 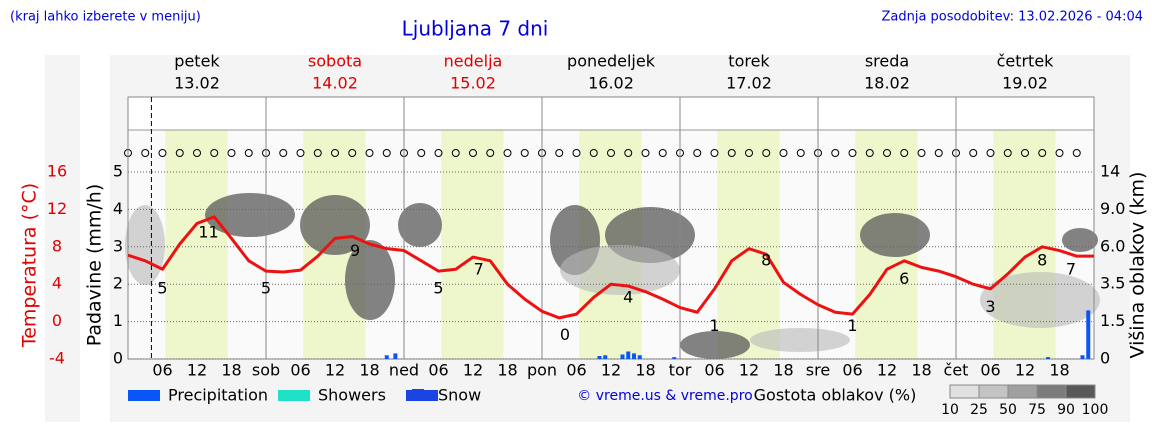 I want to click on credit: © vreme.us & vreme.pro, so click(x=664, y=396).